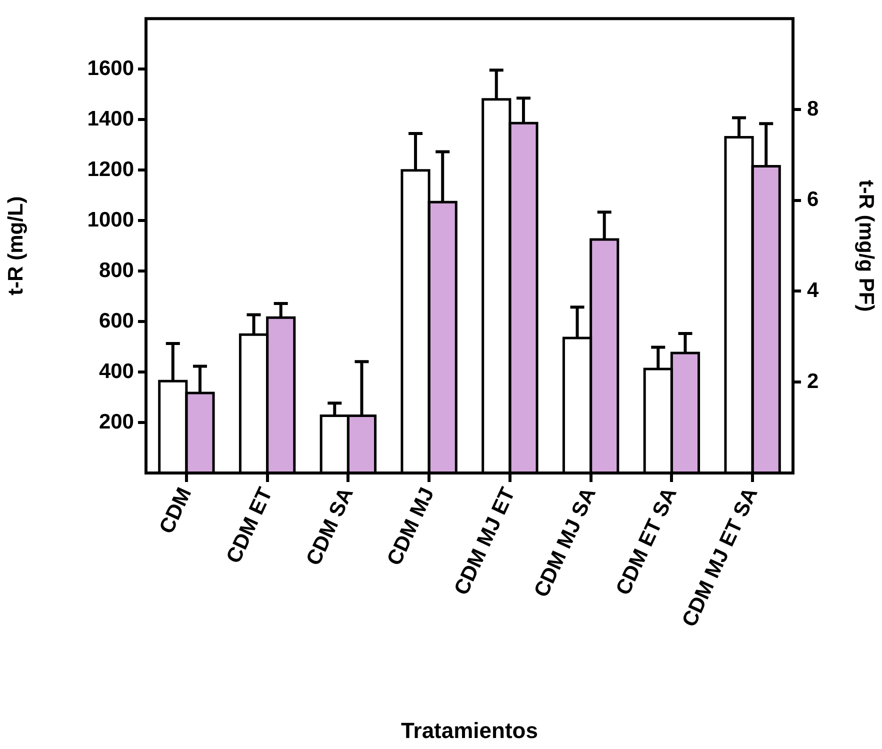 The height and width of the screenshot is (749, 882). I want to click on y-tick-label: 400, so click(116, 371).